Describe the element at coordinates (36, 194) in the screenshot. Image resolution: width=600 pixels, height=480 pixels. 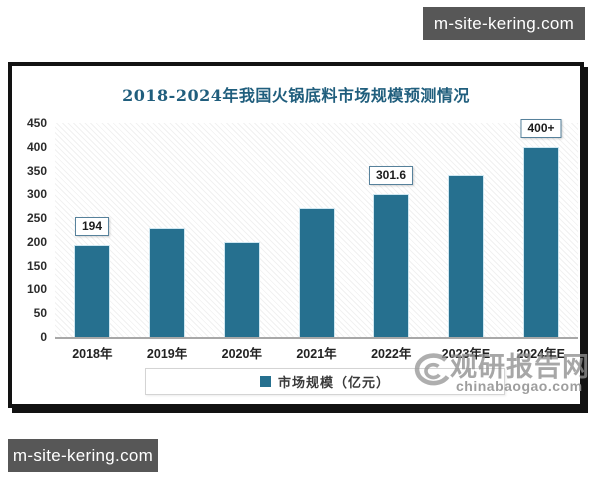
I see `y-tick-label: 300` at that location.